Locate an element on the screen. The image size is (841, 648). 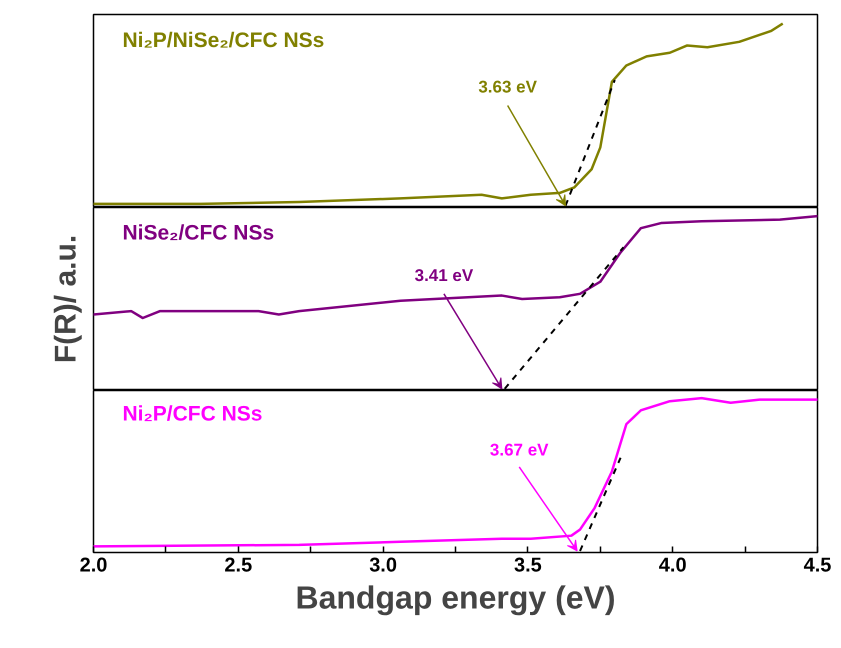
x-tick-label: 2.5 is located at coordinates (238, 565).